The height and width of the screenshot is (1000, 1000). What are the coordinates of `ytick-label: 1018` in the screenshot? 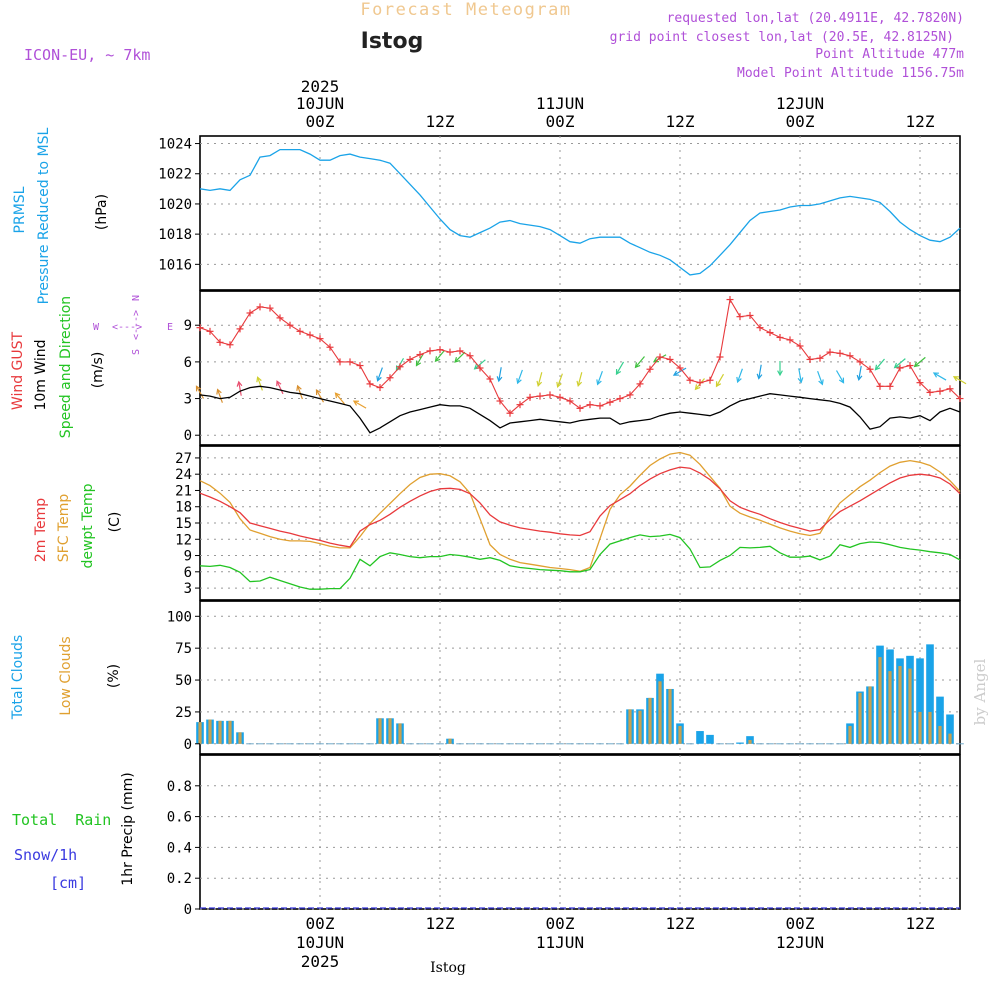 It's located at (175, 235).